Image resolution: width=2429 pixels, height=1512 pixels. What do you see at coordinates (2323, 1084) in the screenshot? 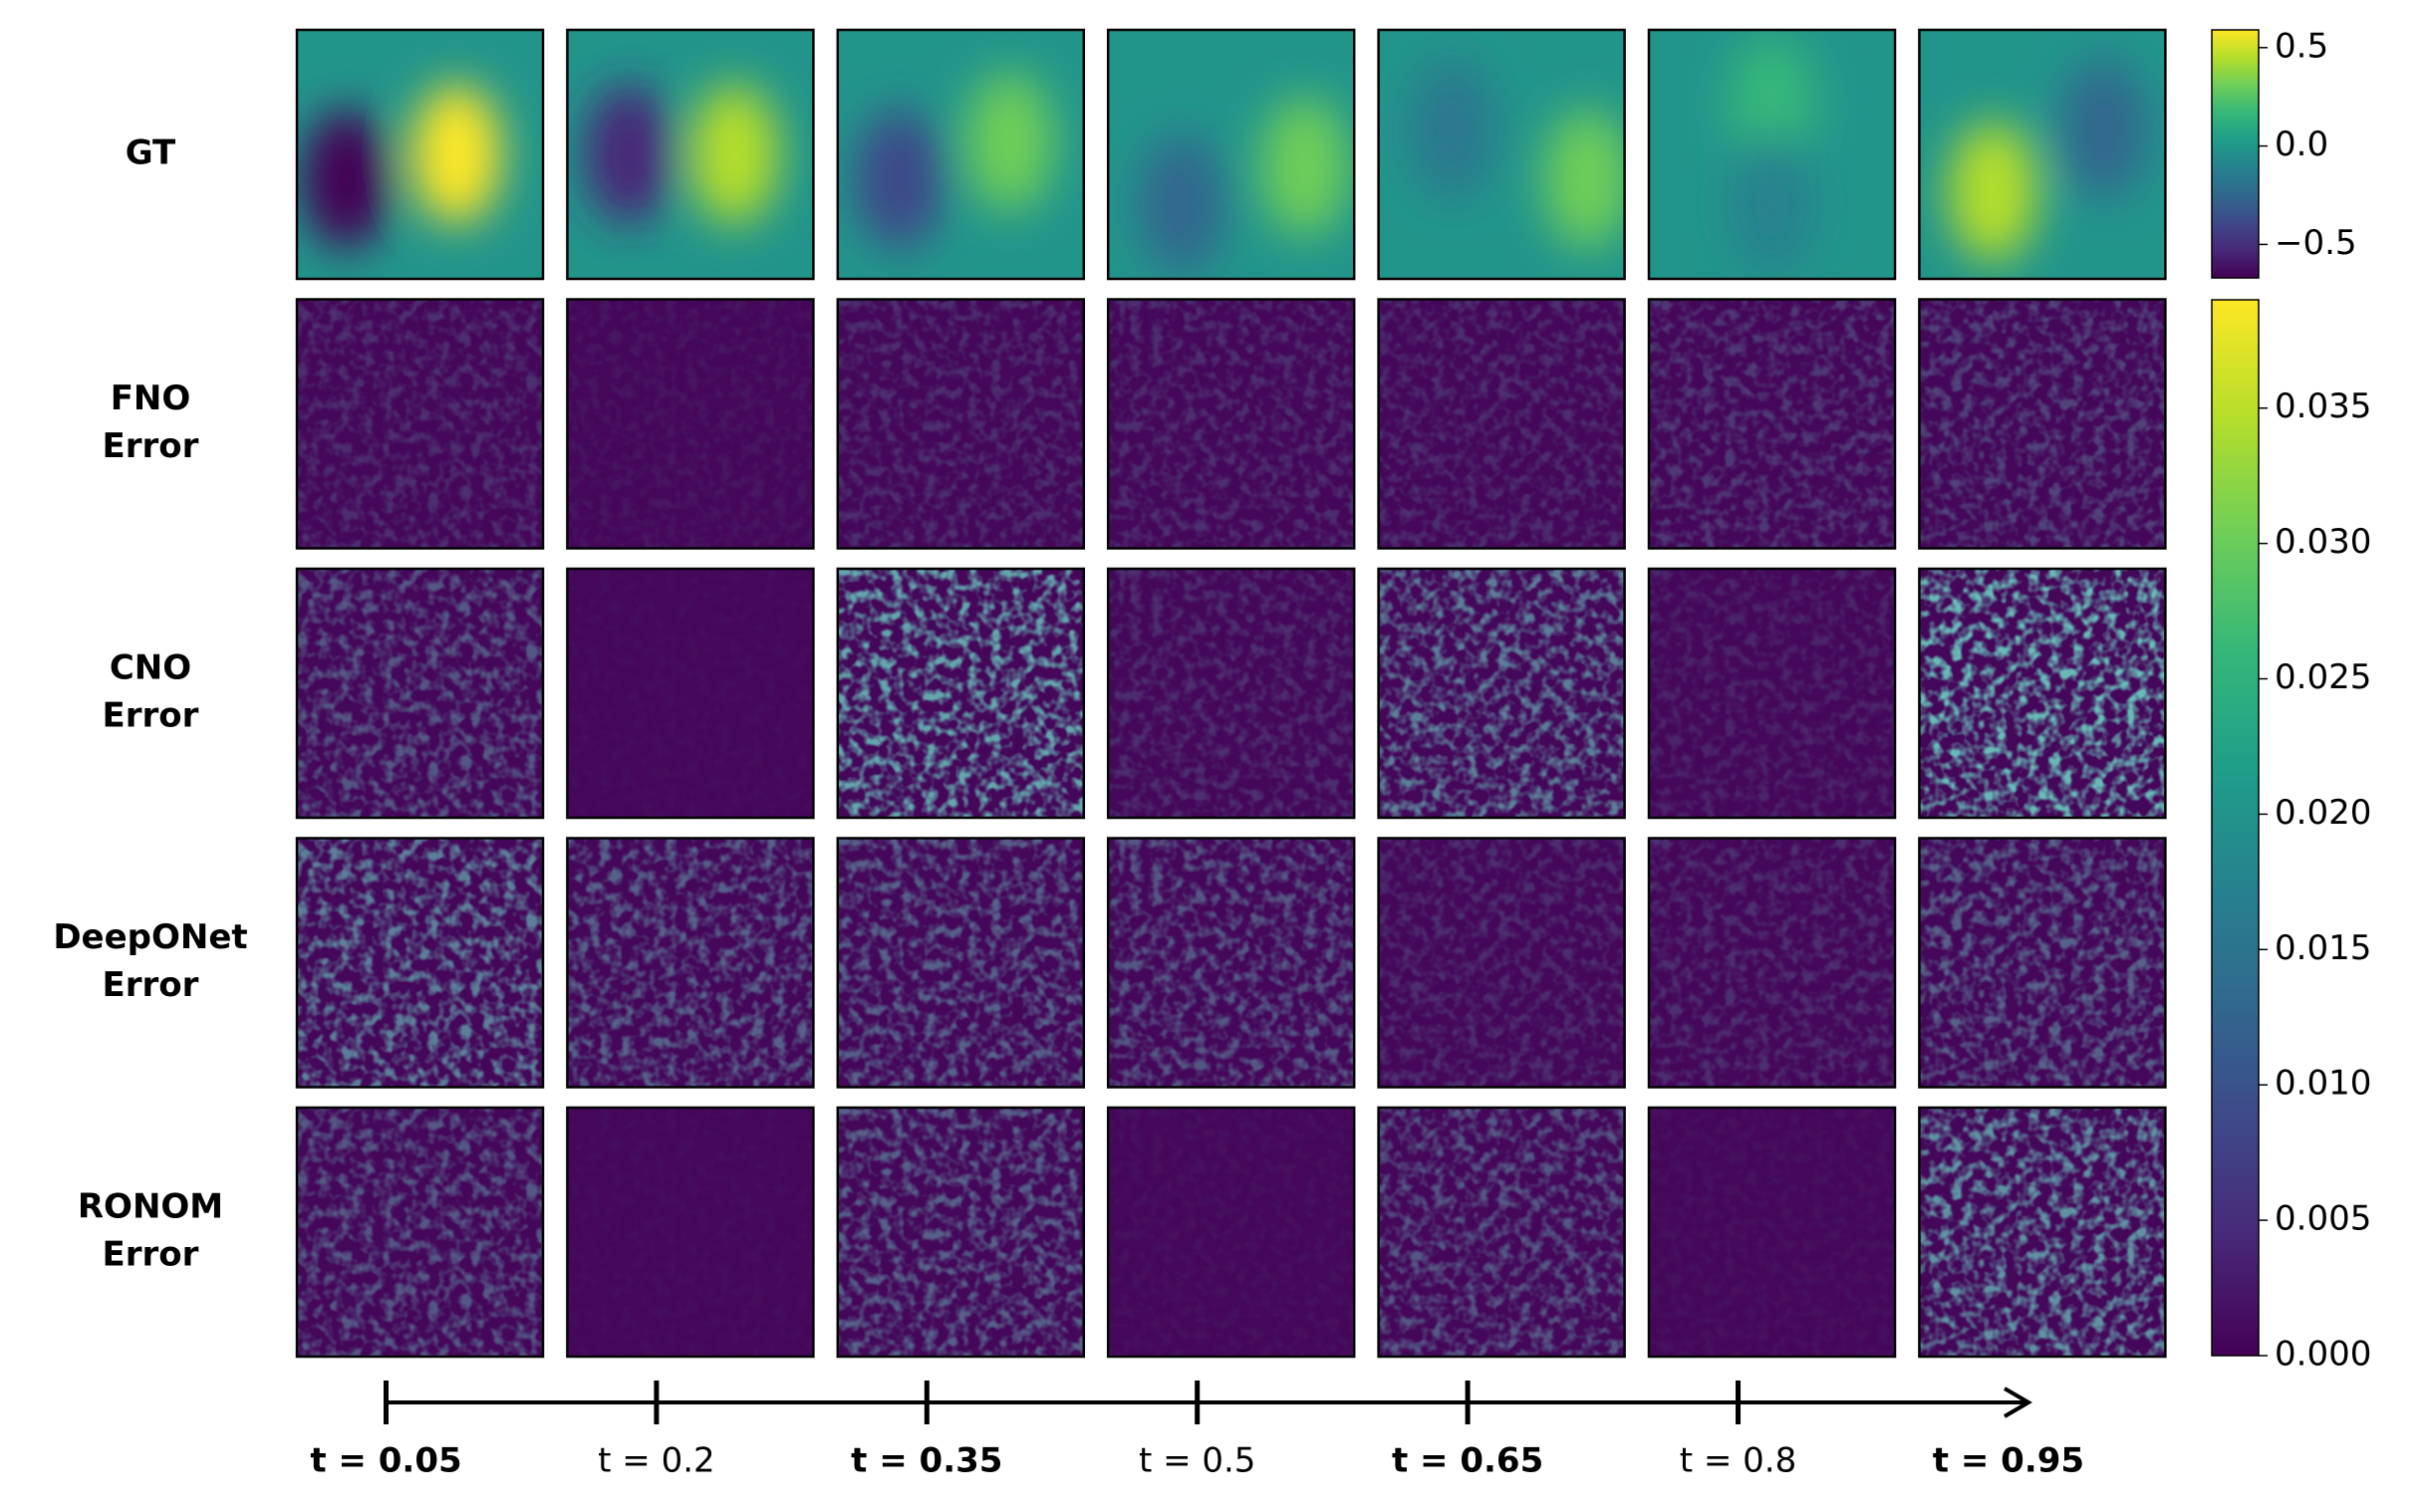
I see `colorbar-tick-label: 0.010` at bounding box center [2323, 1084].